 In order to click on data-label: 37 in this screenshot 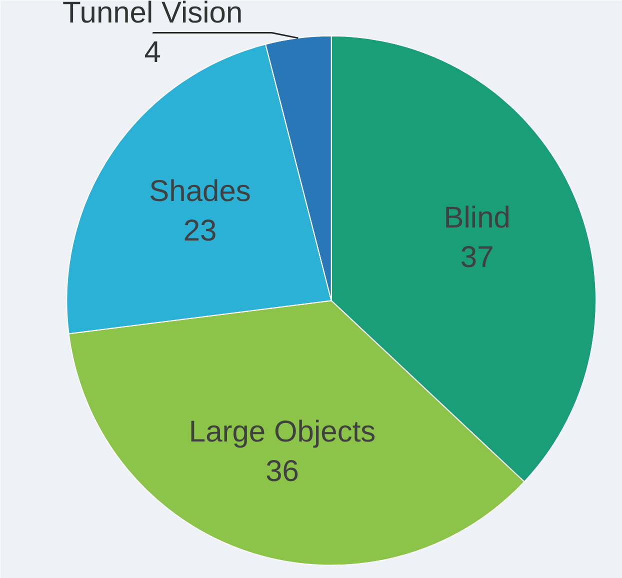, I will do `click(477, 257)`.